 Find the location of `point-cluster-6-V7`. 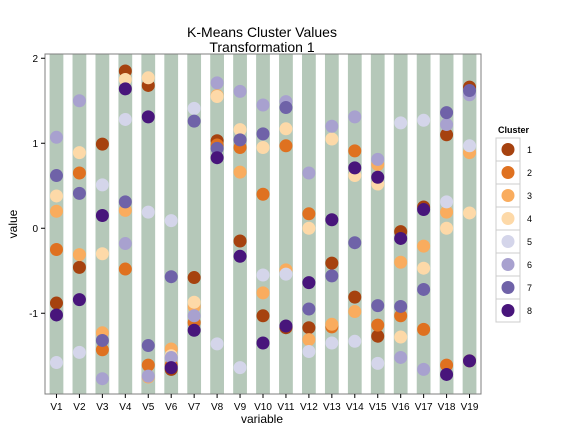

point-cluster-6-V7 is located at coordinates (194, 316).